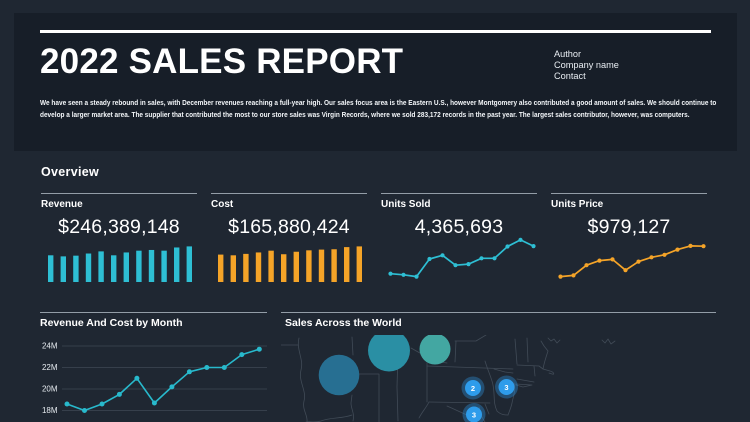  Describe the element at coordinates (568, 54) in the screenshot. I see `meta-author: Author` at that location.